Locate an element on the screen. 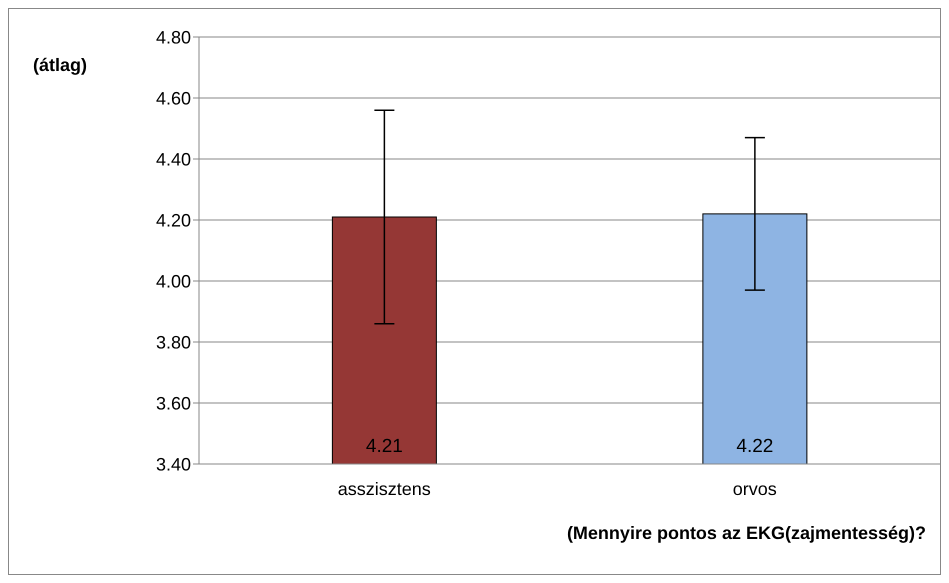 Image resolution: width=949 pixels, height=583 pixels. y-tick-label: 3.60 is located at coordinates (173, 403).